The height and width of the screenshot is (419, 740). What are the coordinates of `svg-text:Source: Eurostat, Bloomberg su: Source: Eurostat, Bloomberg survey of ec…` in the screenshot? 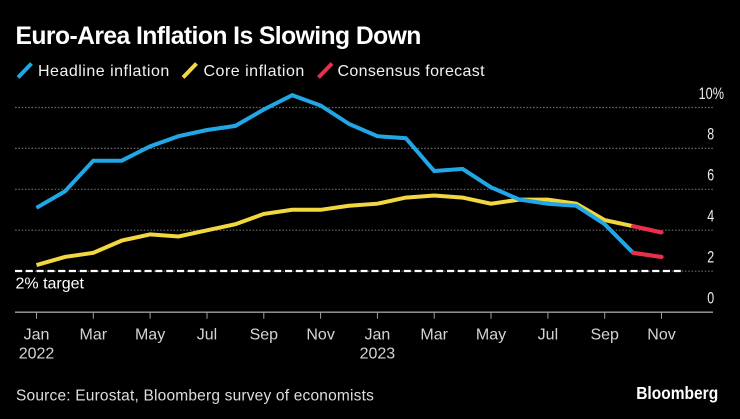 It's located at (195, 396).